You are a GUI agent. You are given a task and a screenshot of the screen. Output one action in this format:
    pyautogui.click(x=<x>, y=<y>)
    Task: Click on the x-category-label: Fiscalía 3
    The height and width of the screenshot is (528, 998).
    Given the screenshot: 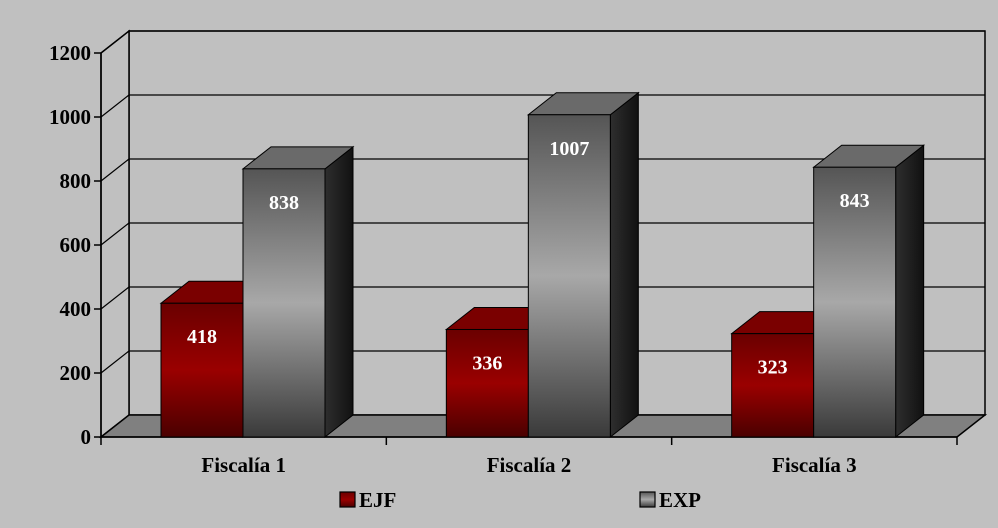 What is the action you would take?
    pyautogui.click(x=814, y=465)
    